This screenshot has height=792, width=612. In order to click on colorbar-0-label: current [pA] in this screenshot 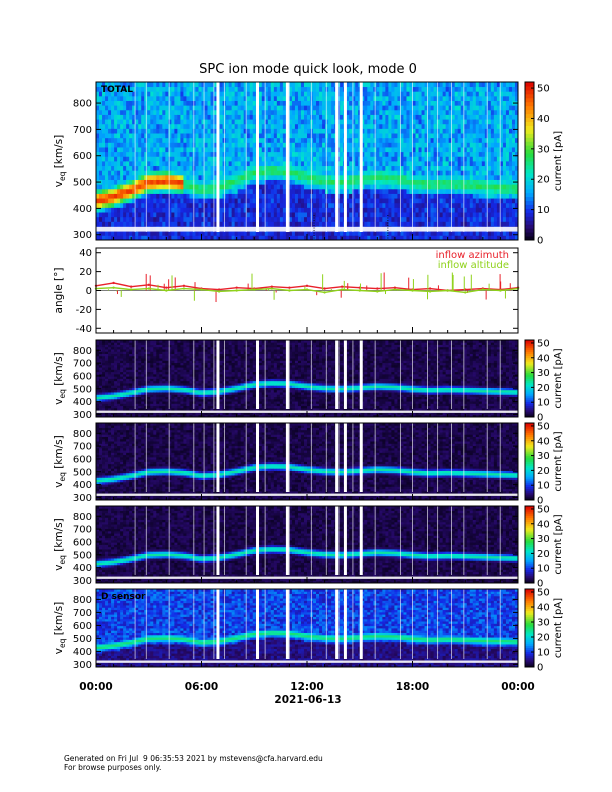, I will do `click(558, 161)`.